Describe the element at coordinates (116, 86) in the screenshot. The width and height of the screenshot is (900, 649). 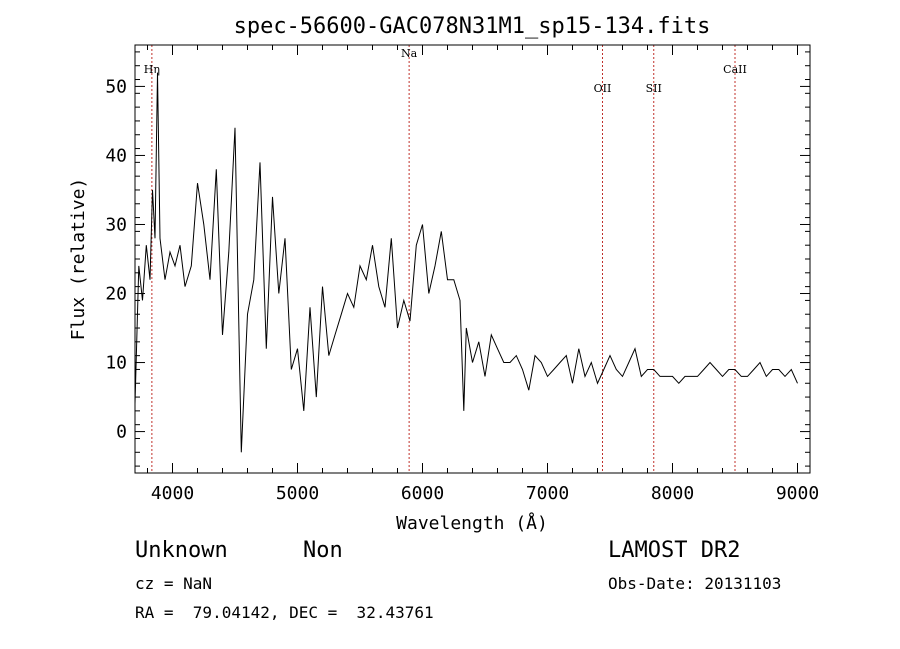
I see `y-tick-label-5: 50` at that location.